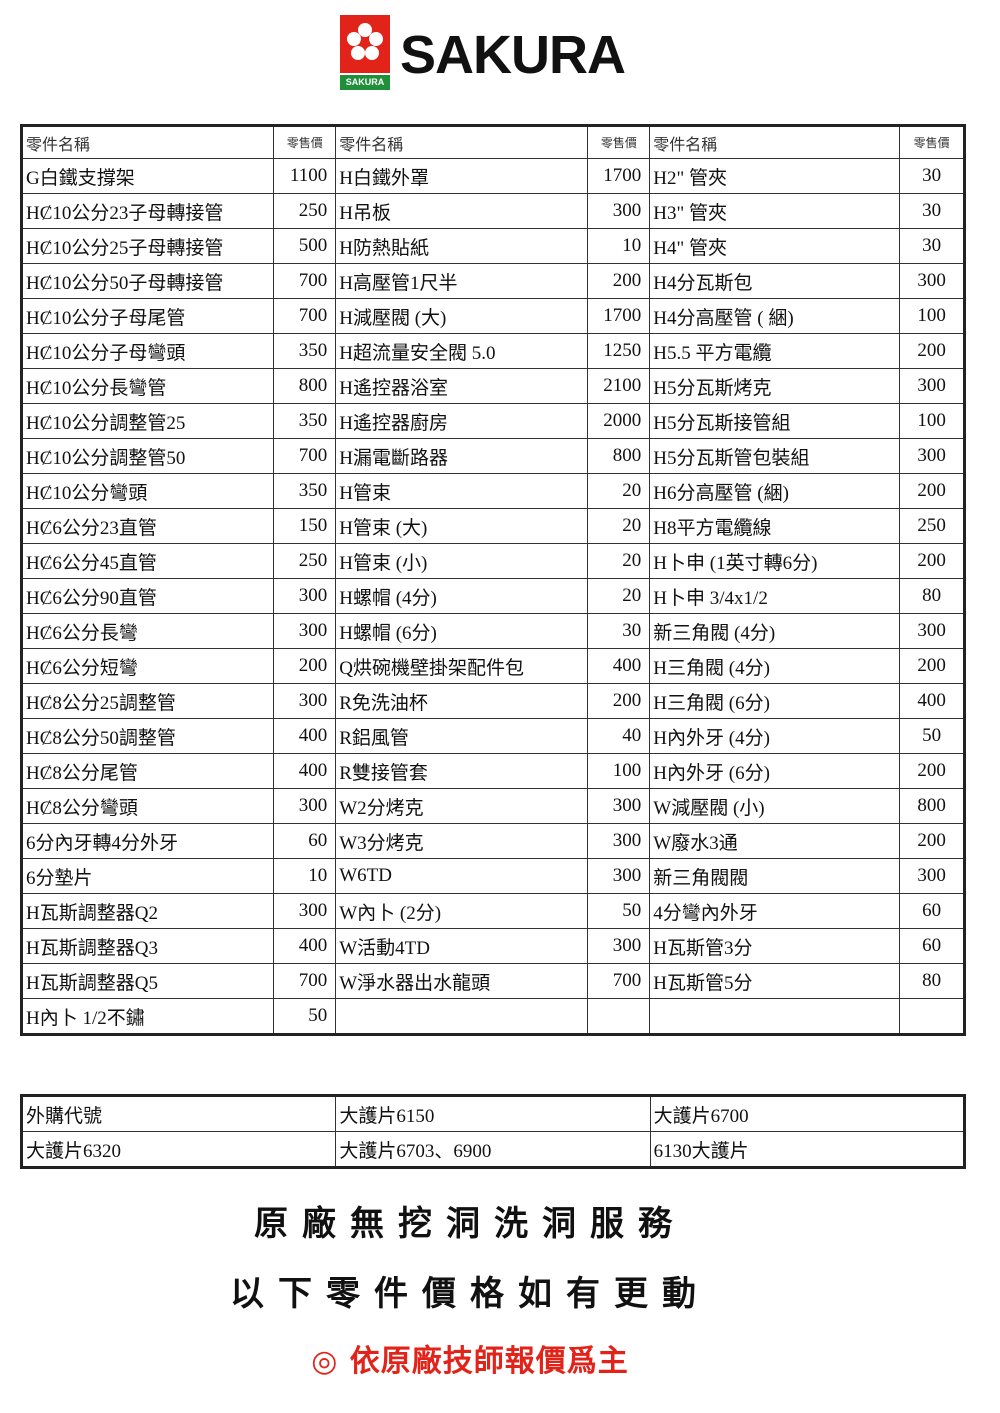  I want to click on part-name: H螺帽 (6分), so click(462, 631).